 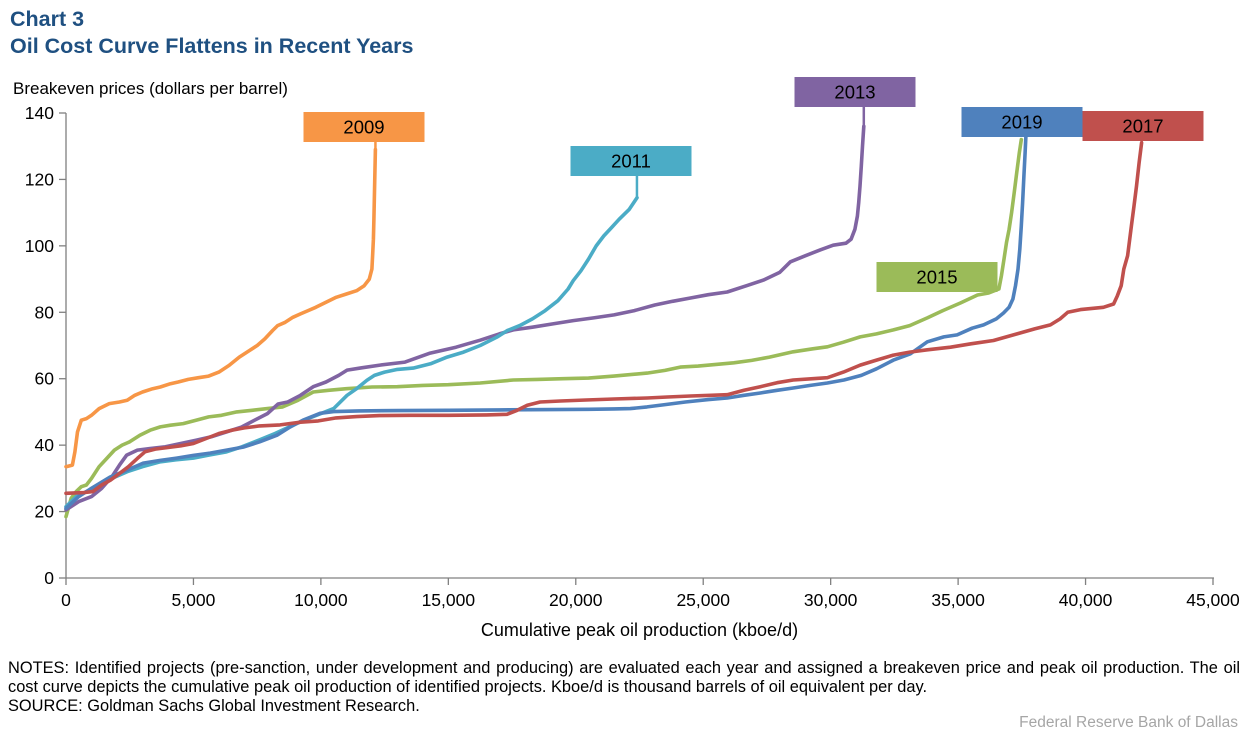 I want to click on series-label-2011: 2011, so click(x=631, y=161).